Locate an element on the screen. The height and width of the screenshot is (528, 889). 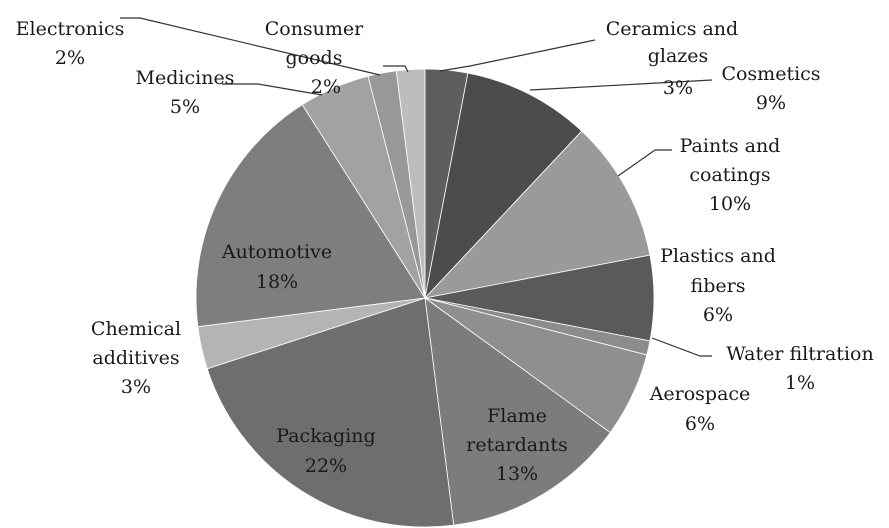
slice-electronics is located at coordinates (410, 183).